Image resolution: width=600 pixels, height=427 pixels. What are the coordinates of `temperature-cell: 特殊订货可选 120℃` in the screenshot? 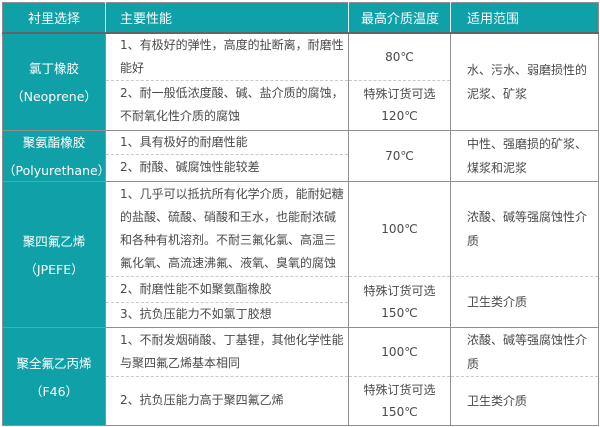 It's located at (399, 104).